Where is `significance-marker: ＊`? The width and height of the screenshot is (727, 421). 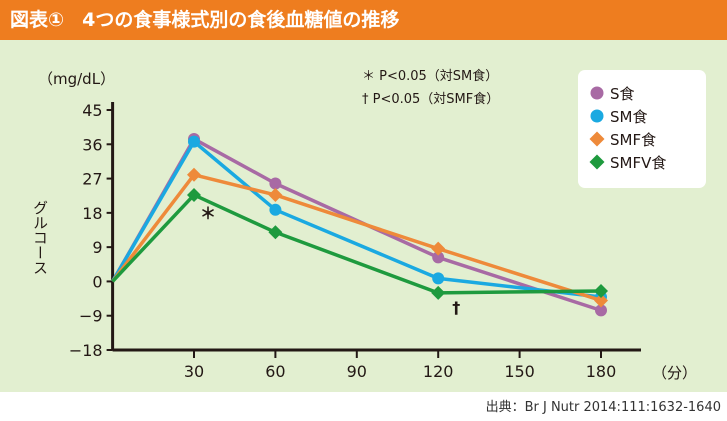 significance-marker: ＊ is located at coordinates (208, 213).